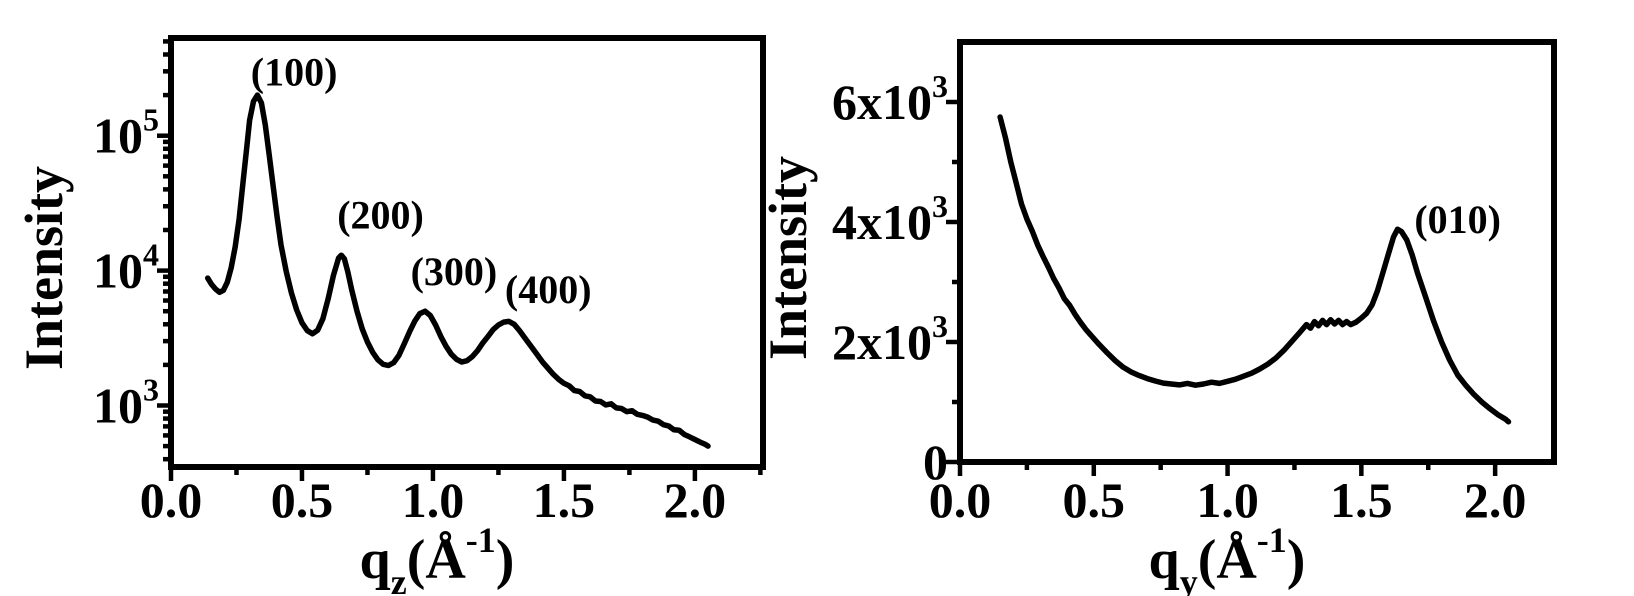 This screenshot has height=596, width=1634. What do you see at coordinates (454, 271) in the screenshot?
I see `peak-annotation: (300)` at bounding box center [454, 271].